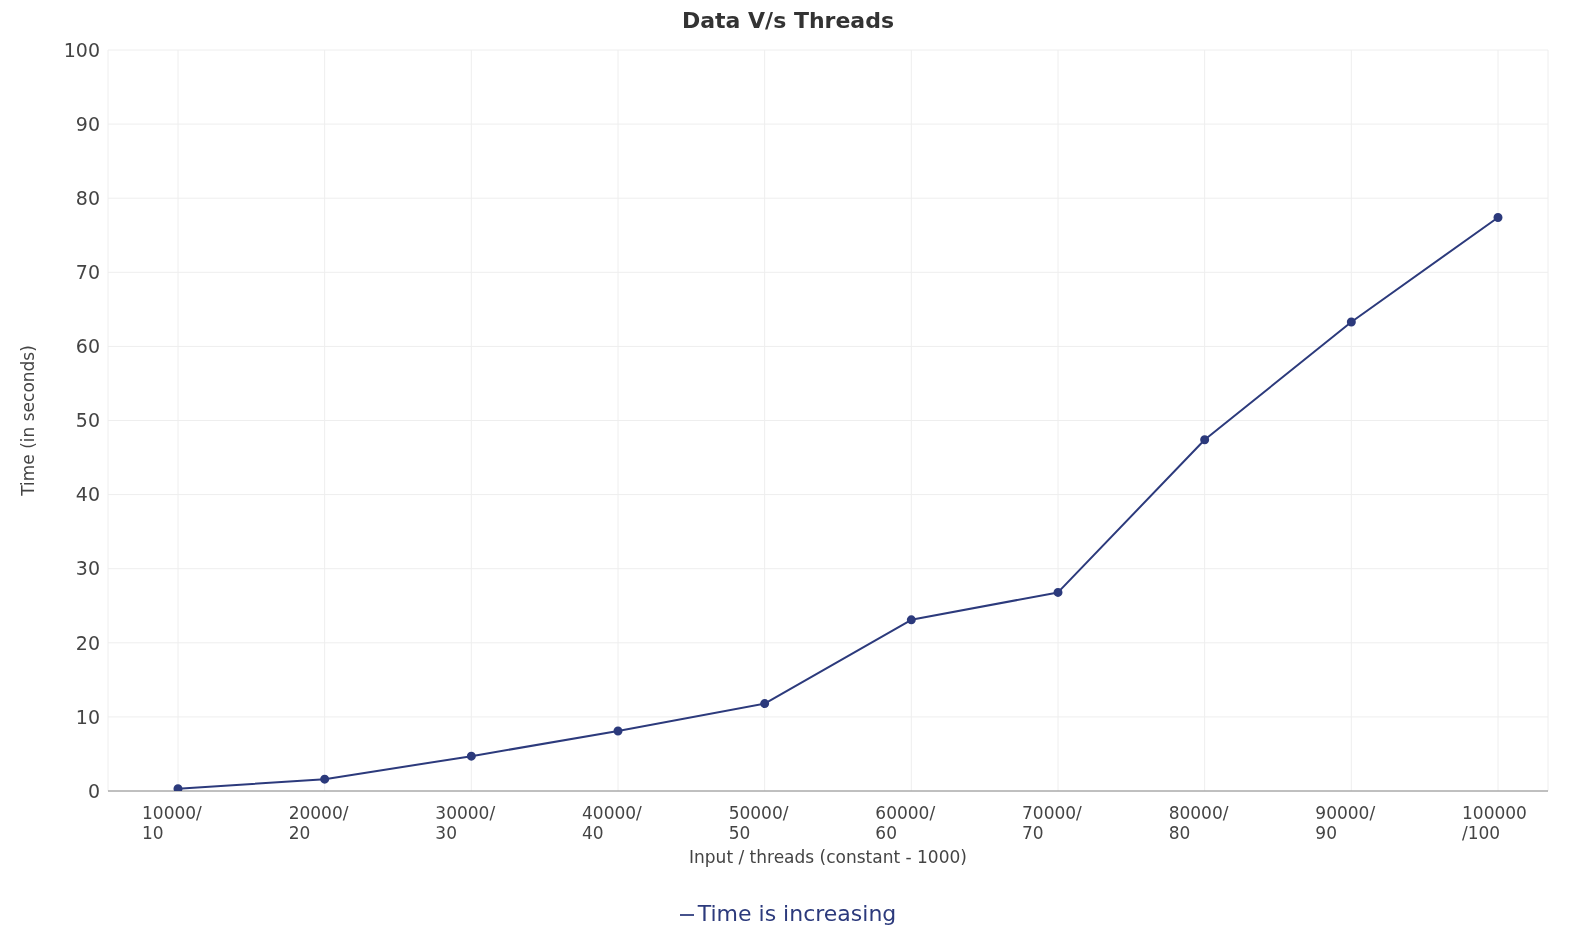 Image resolution: width=1578 pixels, height=949 pixels. I want to click on y-axis-title: Time (in seconds), so click(28, 421).